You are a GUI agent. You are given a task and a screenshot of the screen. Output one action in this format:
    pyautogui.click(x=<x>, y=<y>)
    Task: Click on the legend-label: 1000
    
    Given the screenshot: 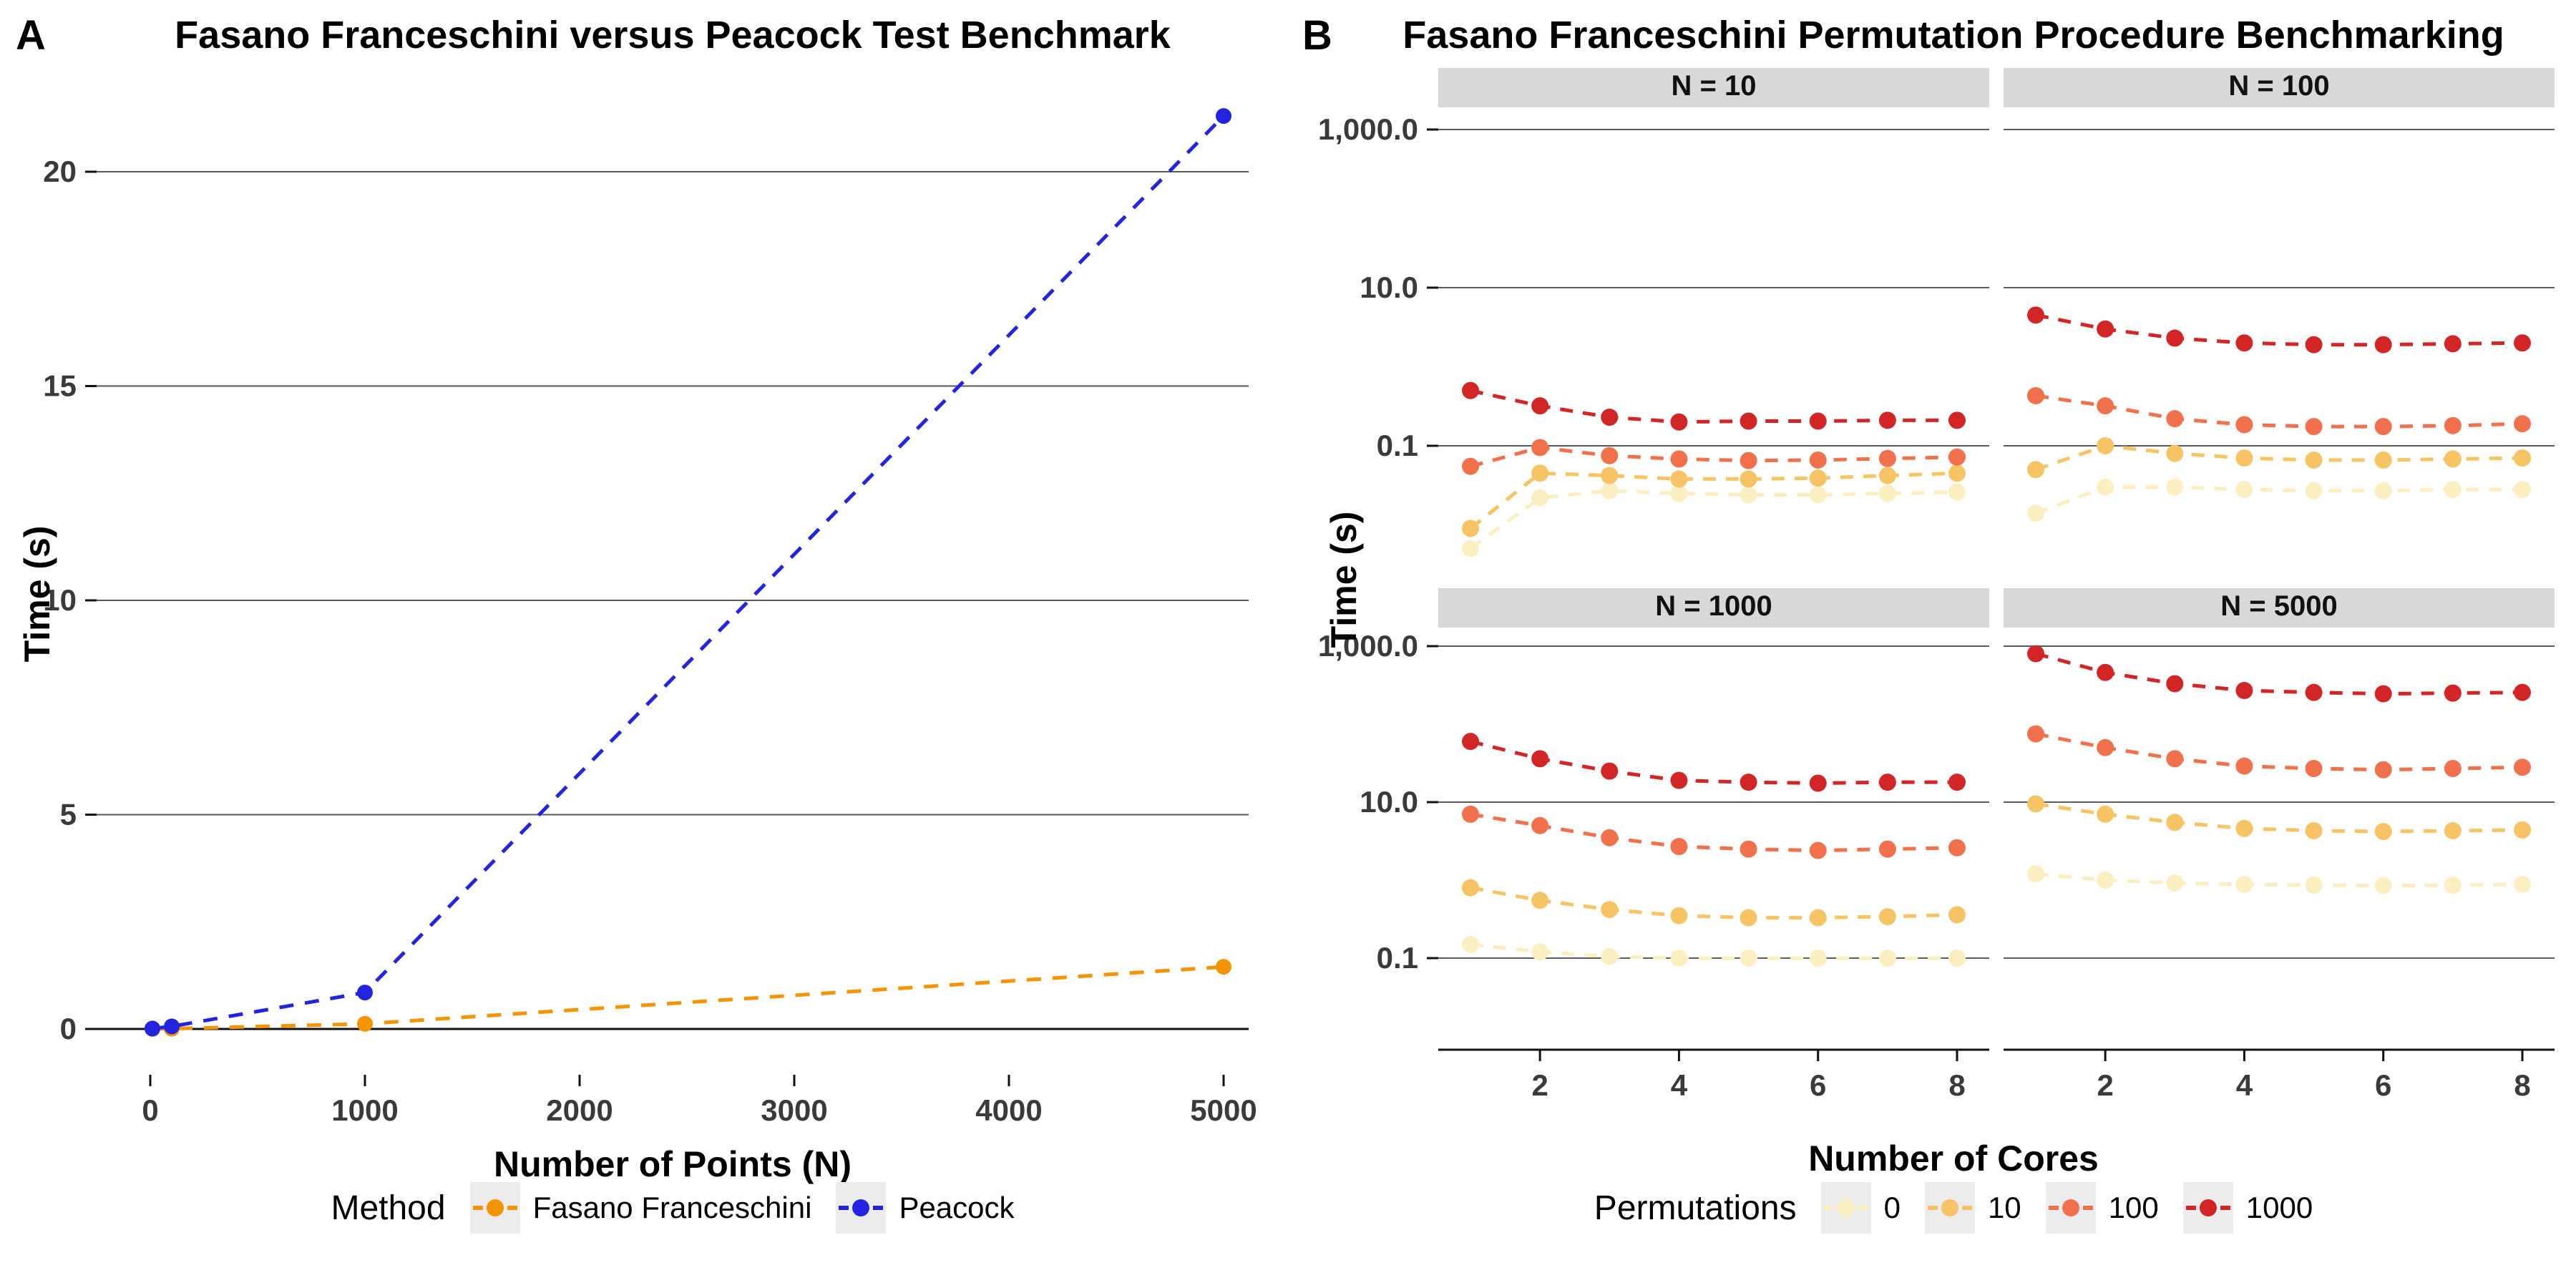 What is the action you would take?
    pyautogui.click(x=2279, y=1207)
    